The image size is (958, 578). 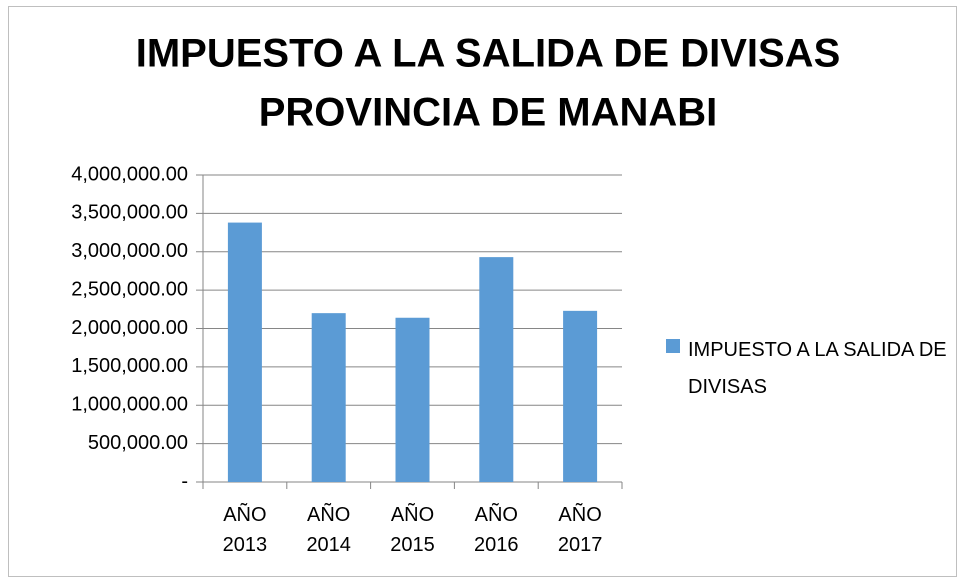 What do you see at coordinates (673, 346) in the screenshot?
I see `legend-swatch` at bounding box center [673, 346].